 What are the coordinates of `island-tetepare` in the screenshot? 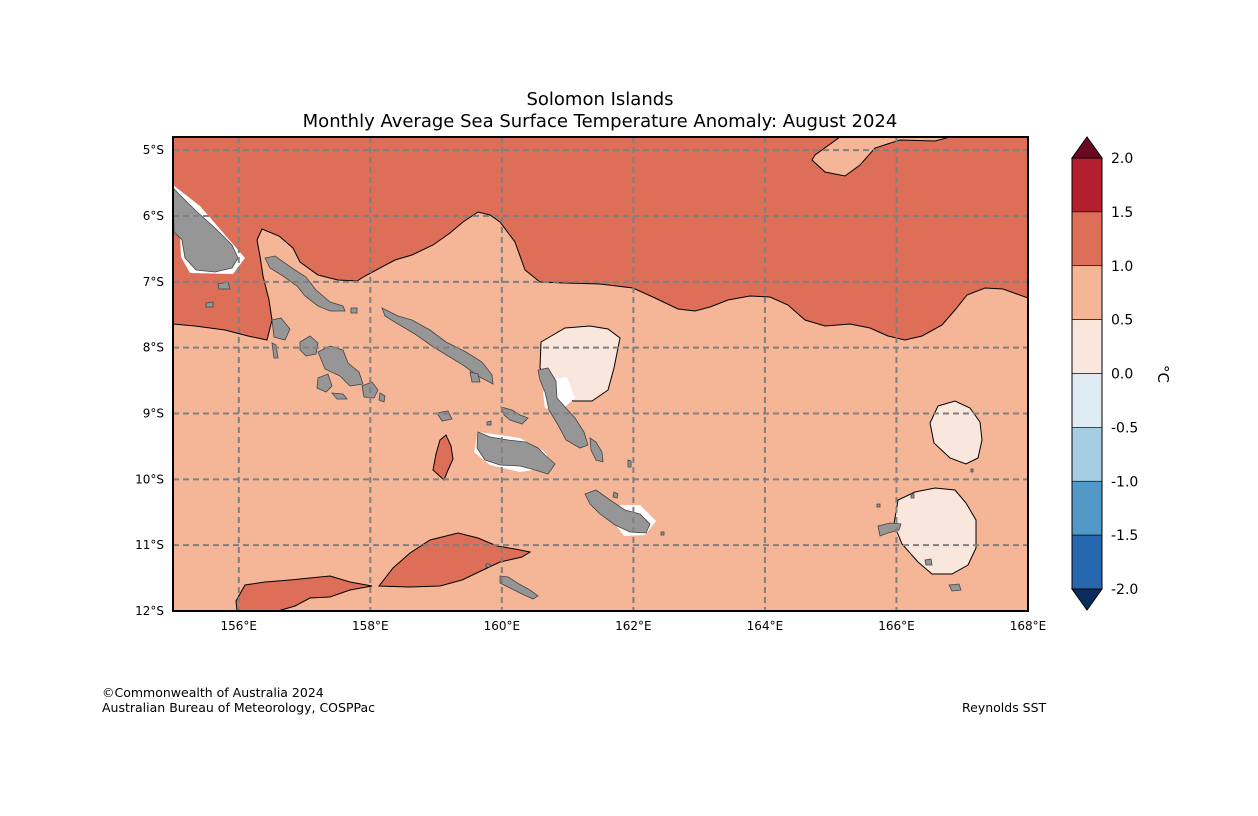 It's located at (339, 396).